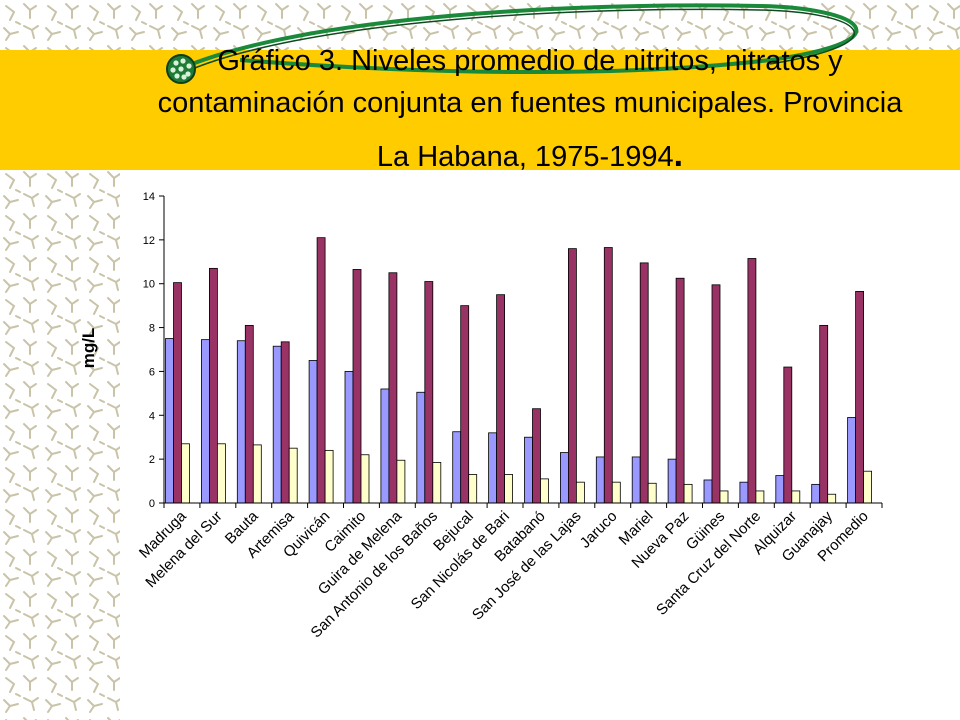 This screenshot has width=960, height=720. Describe the element at coordinates (88, 348) in the screenshot. I see `y-axis-title: mg/L` at that location.